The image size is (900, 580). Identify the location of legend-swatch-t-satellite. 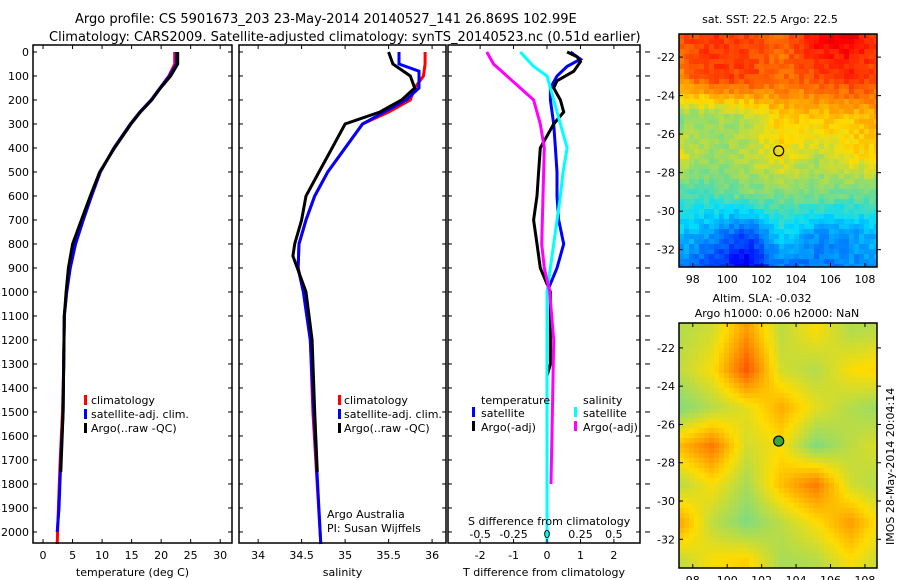
(473, 412).